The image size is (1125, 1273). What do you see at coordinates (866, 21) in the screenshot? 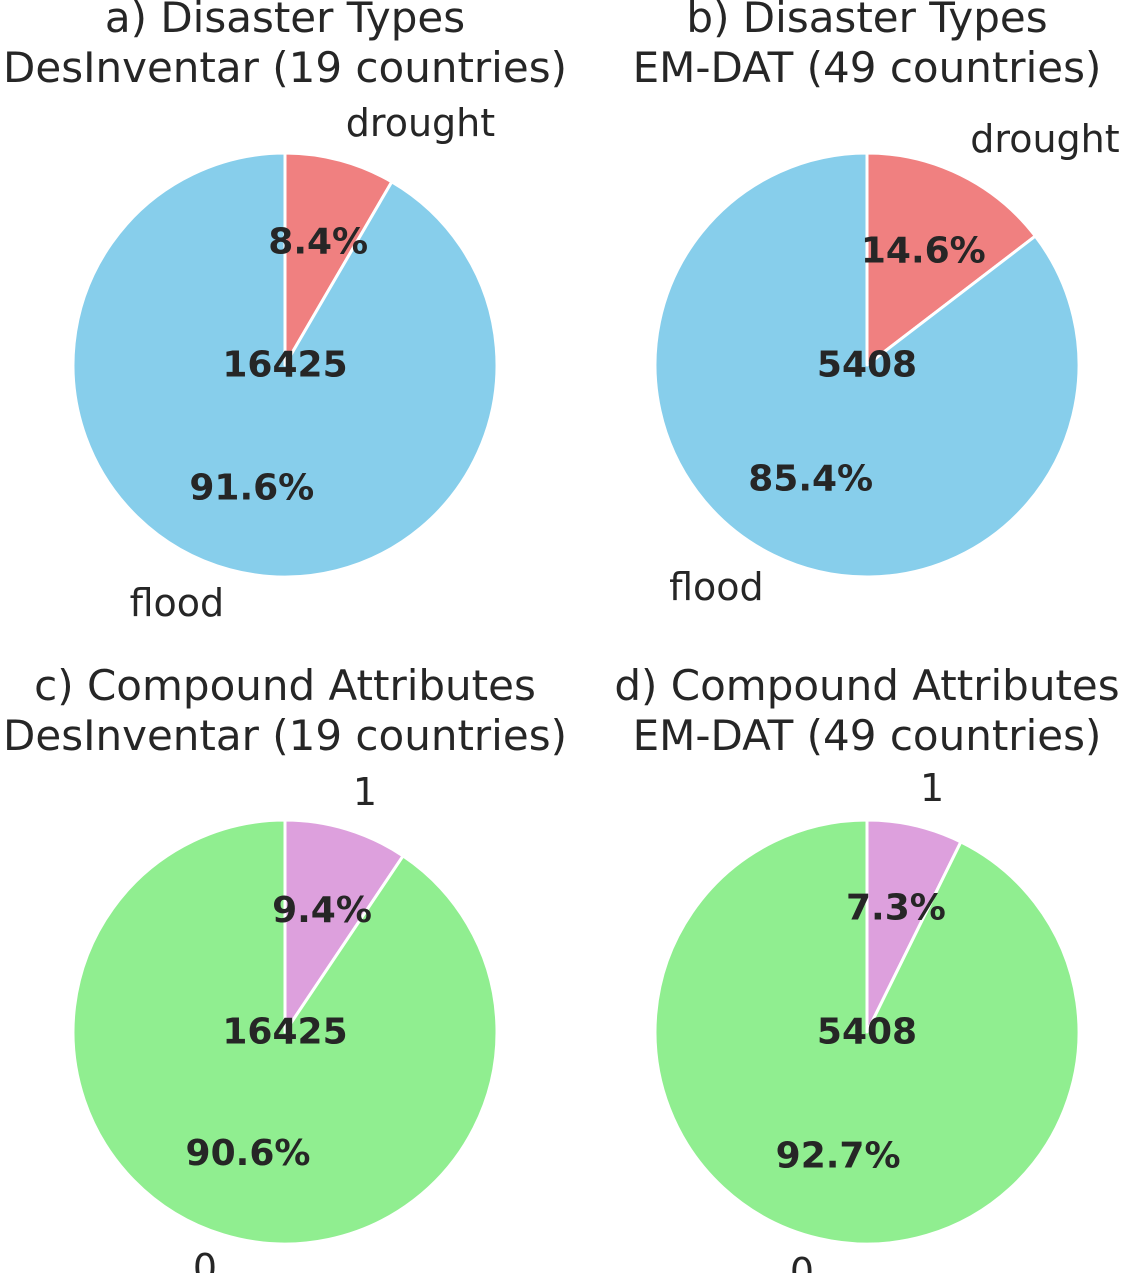
I see `chart-title-line1: b) Disaster Types` at bounding box center [866, 21].